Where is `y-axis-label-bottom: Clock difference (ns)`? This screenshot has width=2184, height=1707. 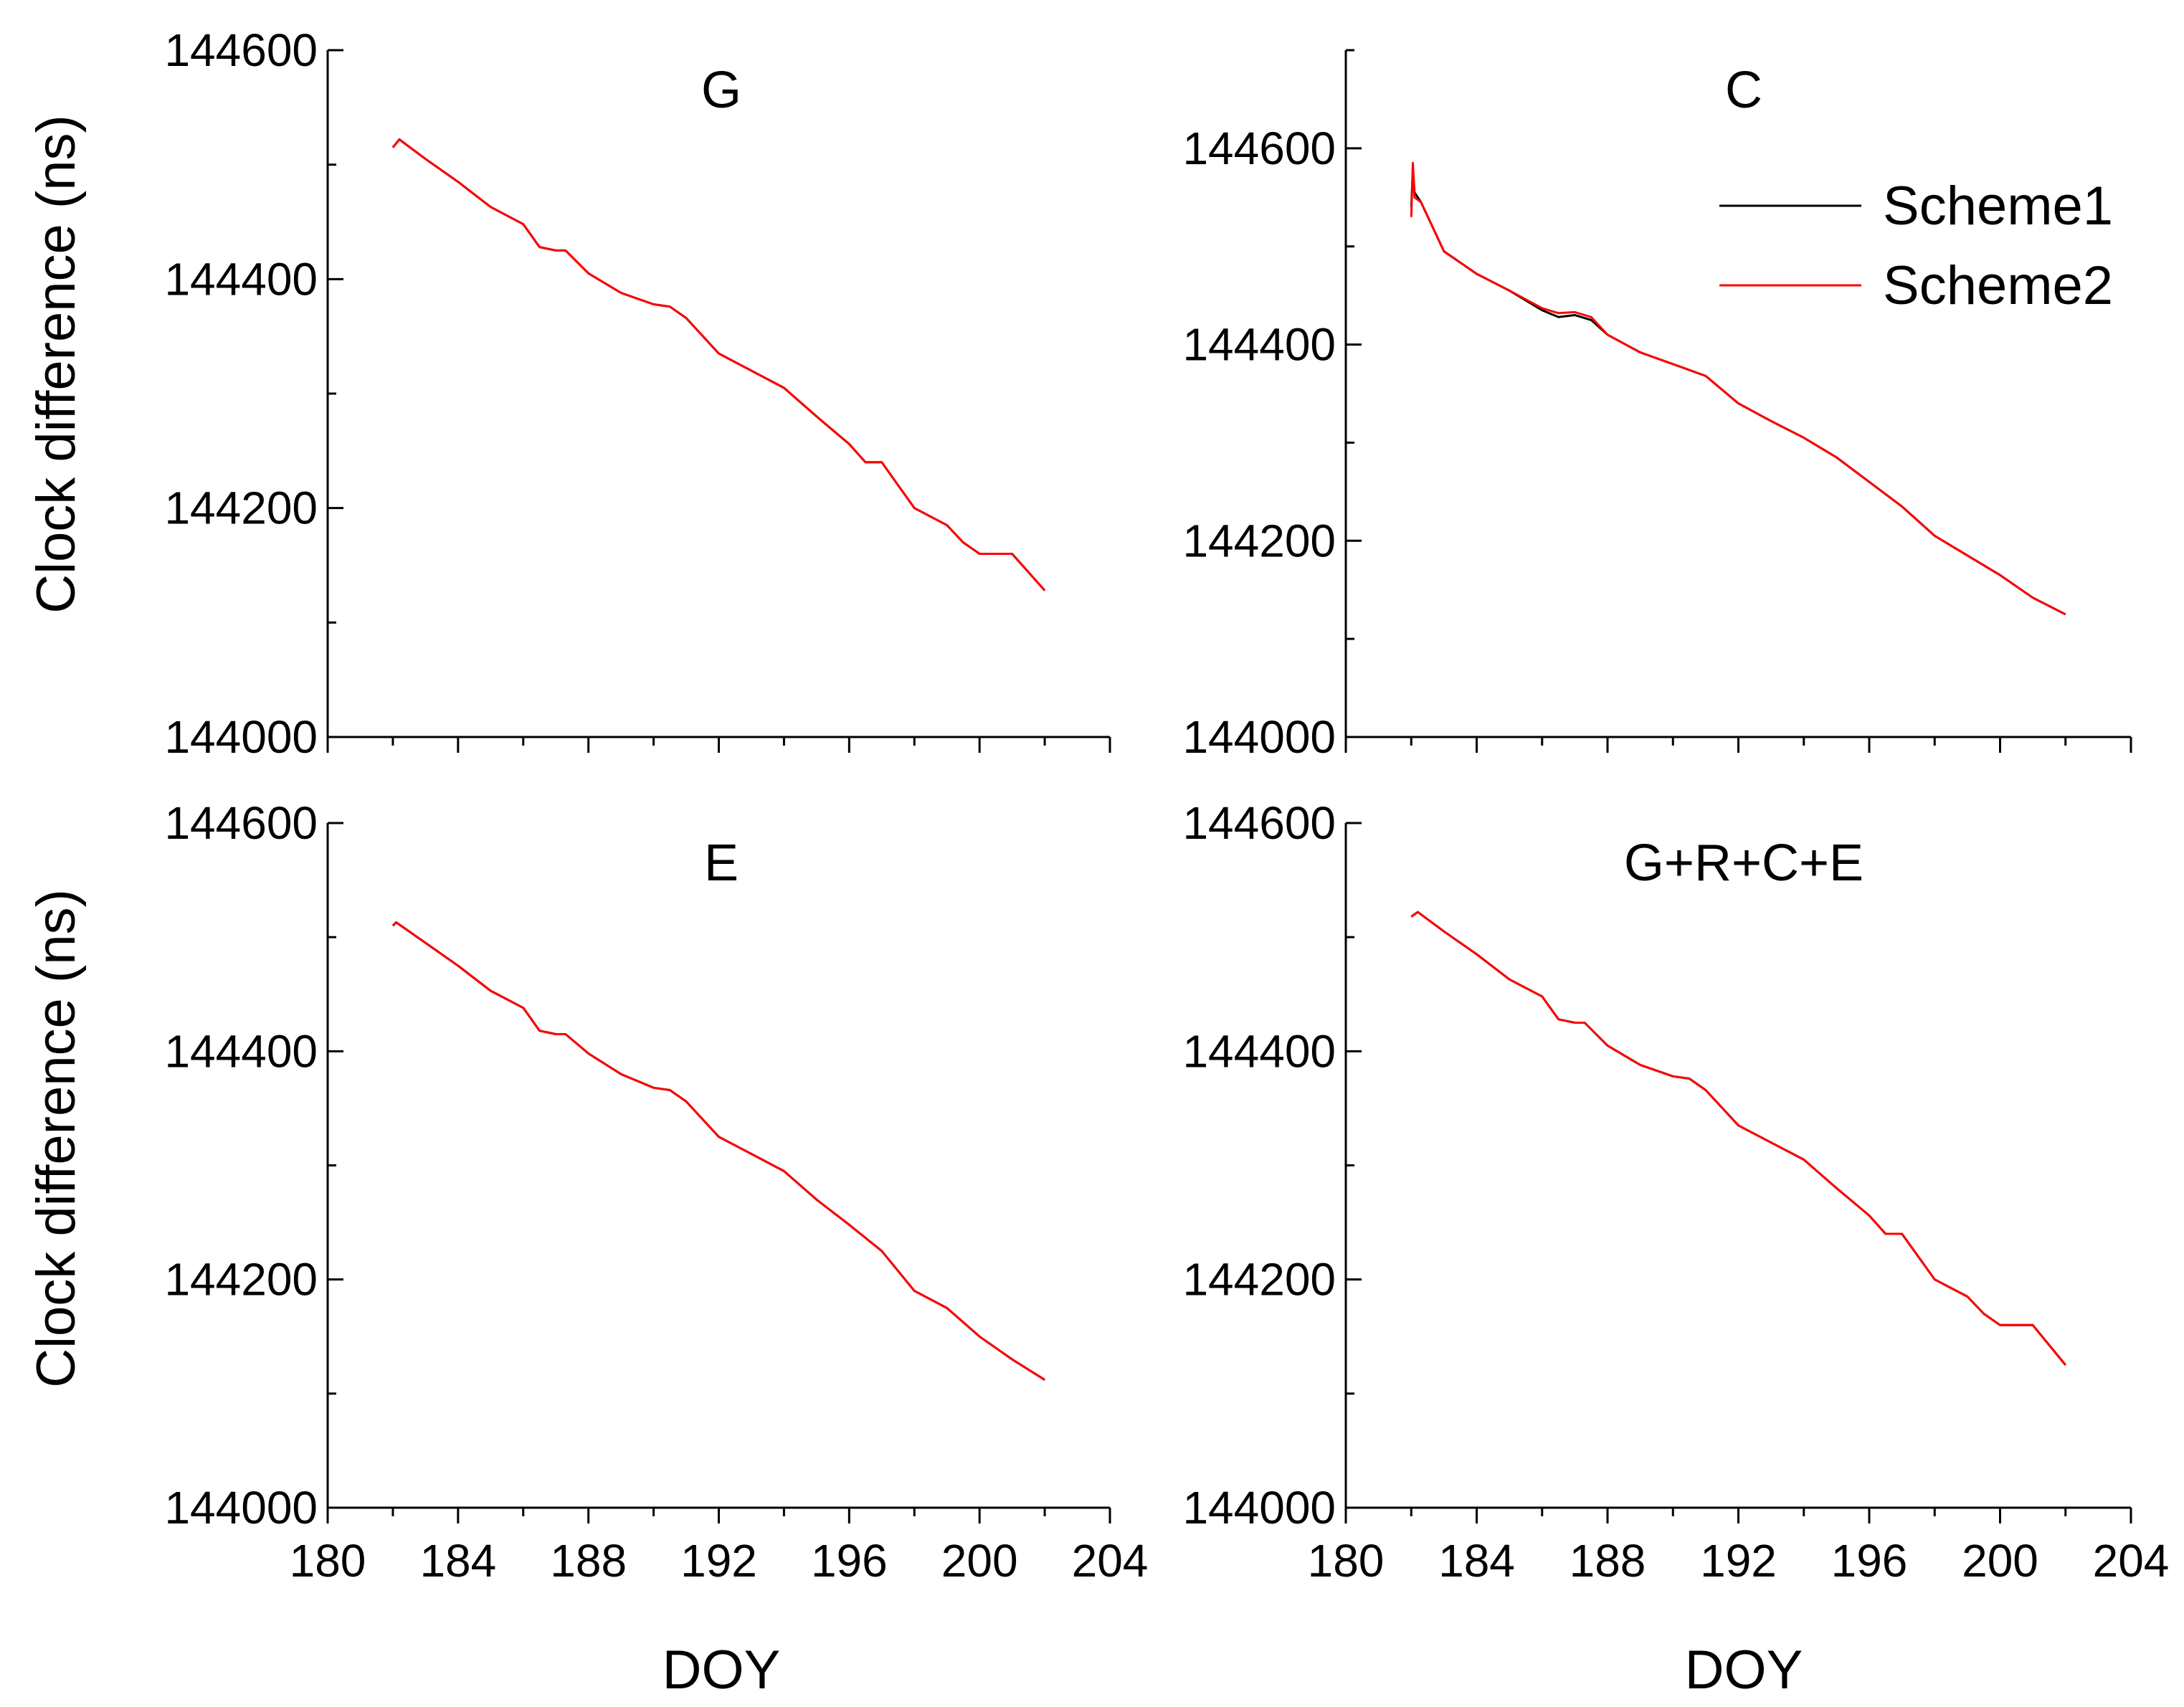 y-axis-label-bottom: Clock difference (ns) is located at coordinates (56, 1138).